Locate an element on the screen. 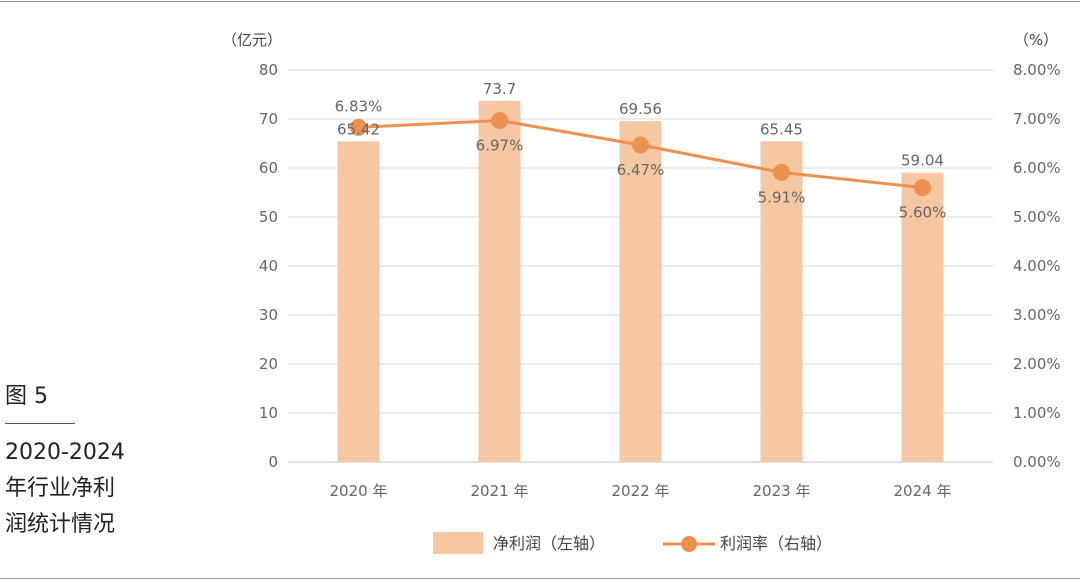 This screenshot has height=582, width=1080. left-axis-unit: （亿元） is located at coordinates (252, 40).